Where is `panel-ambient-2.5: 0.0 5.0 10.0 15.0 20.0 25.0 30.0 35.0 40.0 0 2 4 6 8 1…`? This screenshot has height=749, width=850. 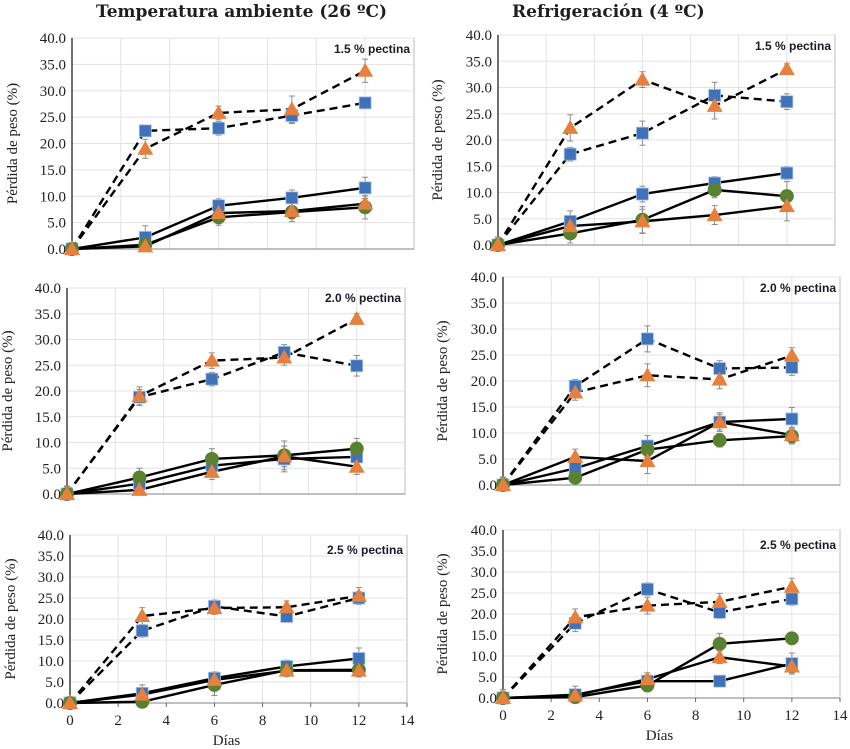 panel-ambient-2.5: 0.0 5.0 10.0 15.0 20.0 25.0 30.0 35.0 40.0 0 2 4 6 8 1… is located at coordinates (209, 638).